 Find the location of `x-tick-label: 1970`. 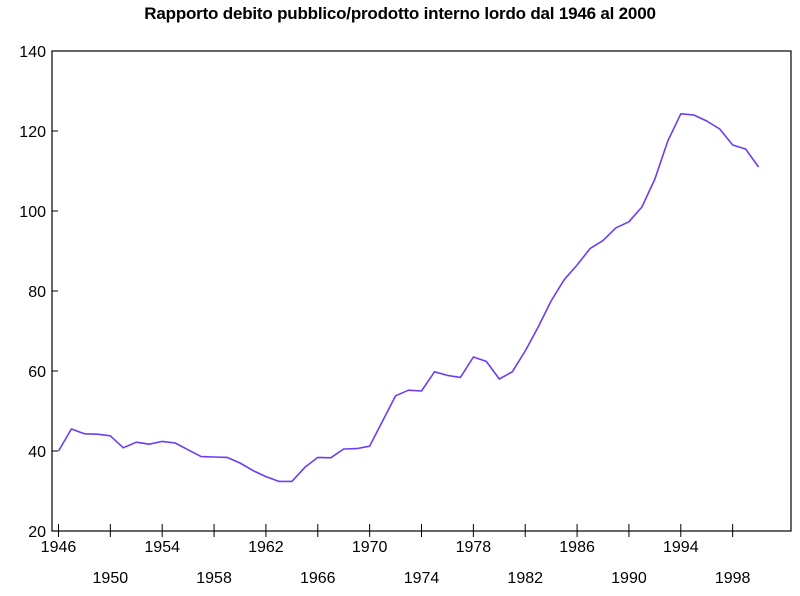

x-tick-label: 1970 is located at coordinates (370, 547).